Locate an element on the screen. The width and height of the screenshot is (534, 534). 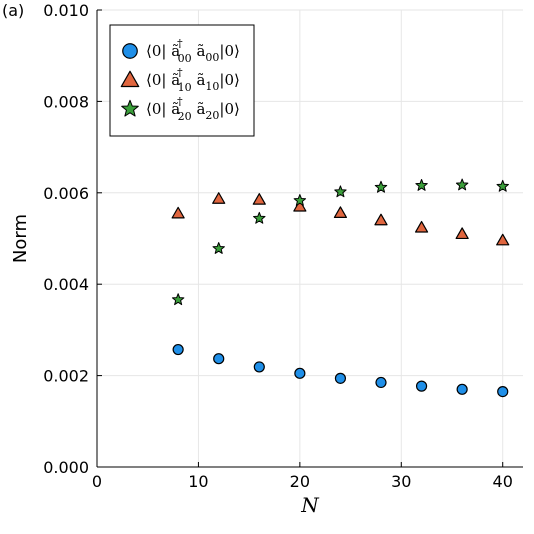
panel-label: (a) is located at coordinates (13, 10).